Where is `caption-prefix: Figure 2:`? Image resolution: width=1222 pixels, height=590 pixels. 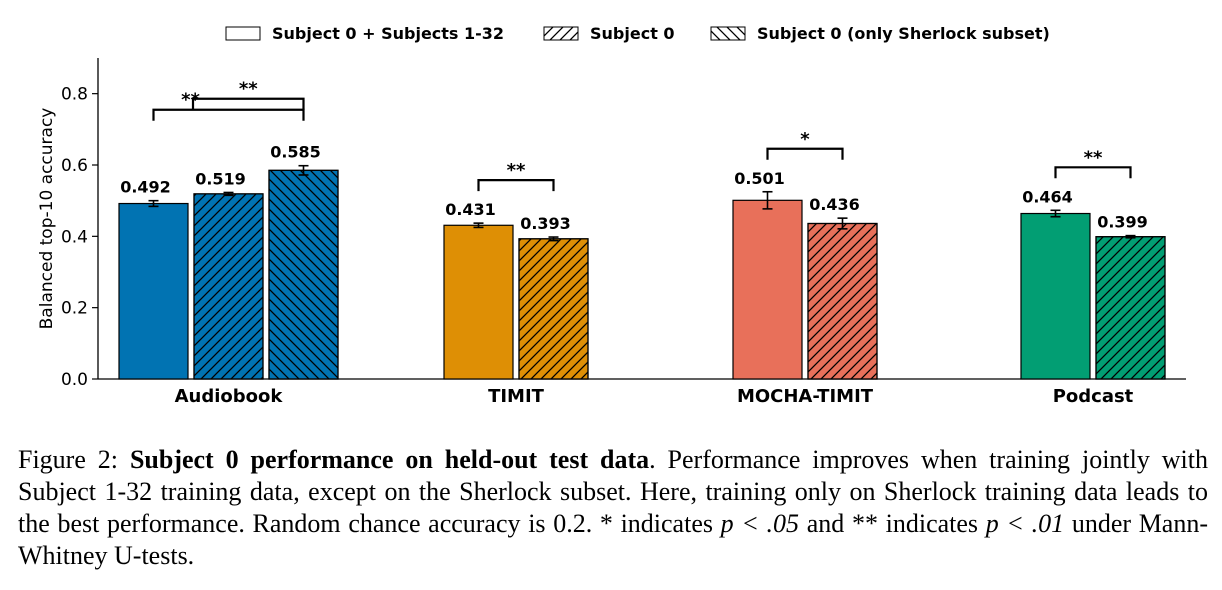
caption-prefix: Figure 2: is located at coordinates (74, 459).